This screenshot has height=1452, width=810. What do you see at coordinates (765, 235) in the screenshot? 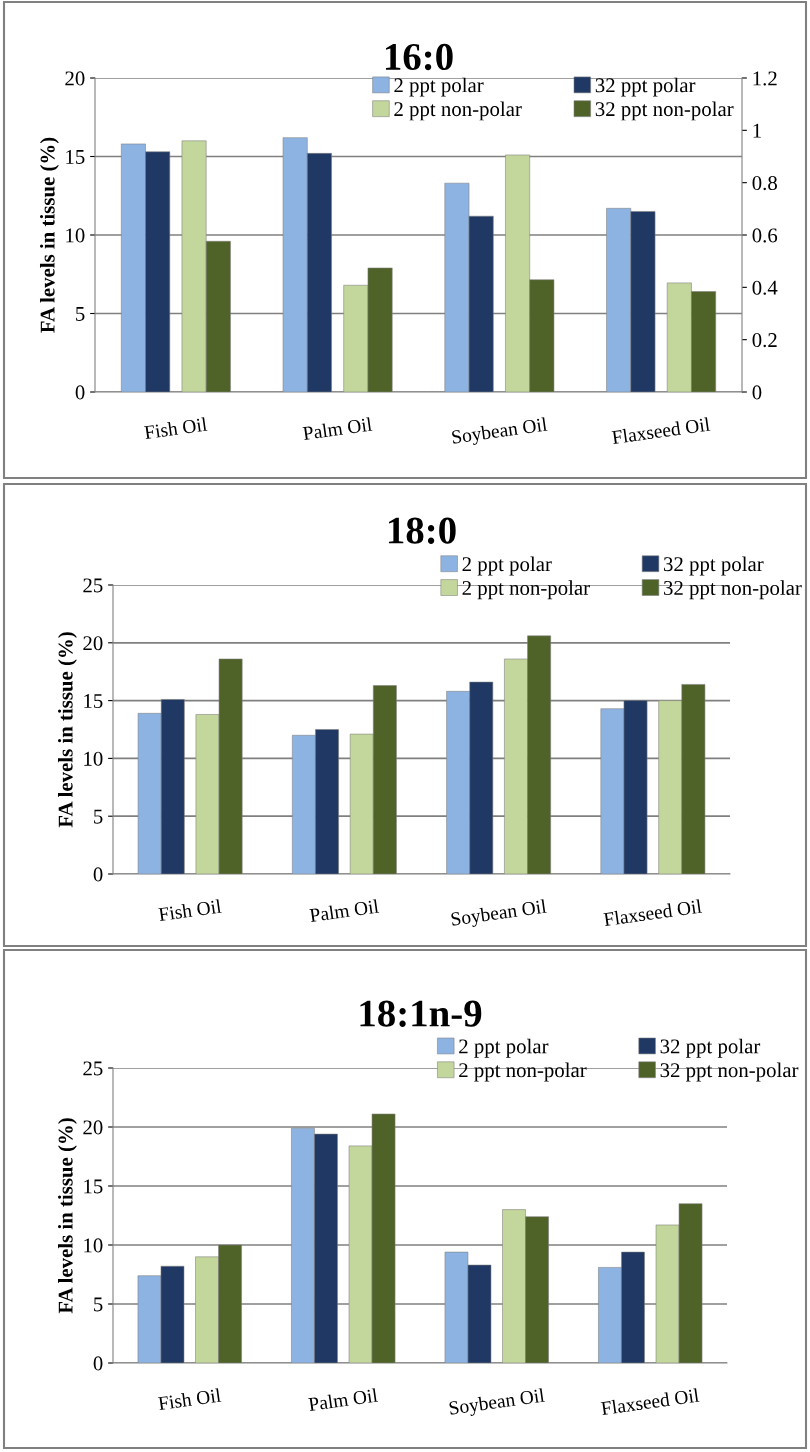
I see `y2-tick-label: 0.6` at bounding box center [765, 235].